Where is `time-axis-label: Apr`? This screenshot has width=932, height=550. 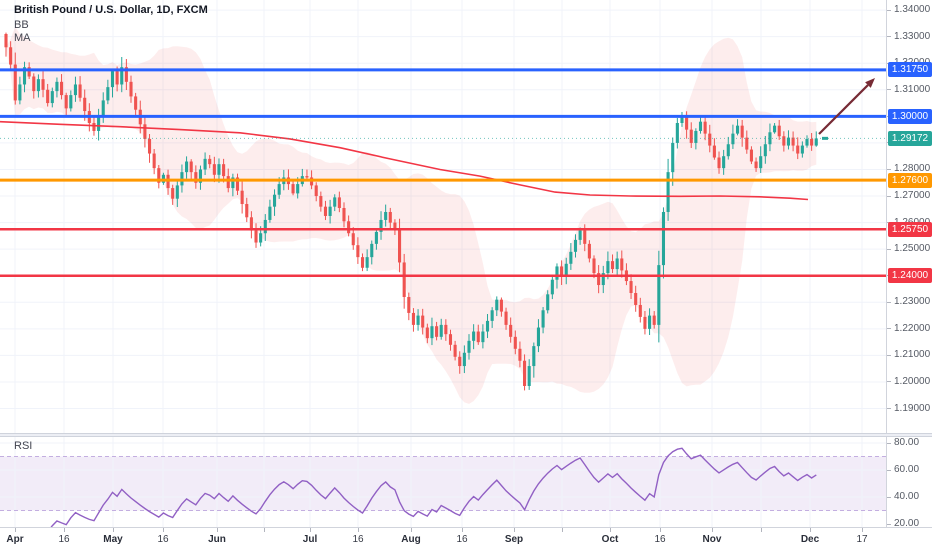 time-axis-label: Apr is located at coordinates (15, 539).